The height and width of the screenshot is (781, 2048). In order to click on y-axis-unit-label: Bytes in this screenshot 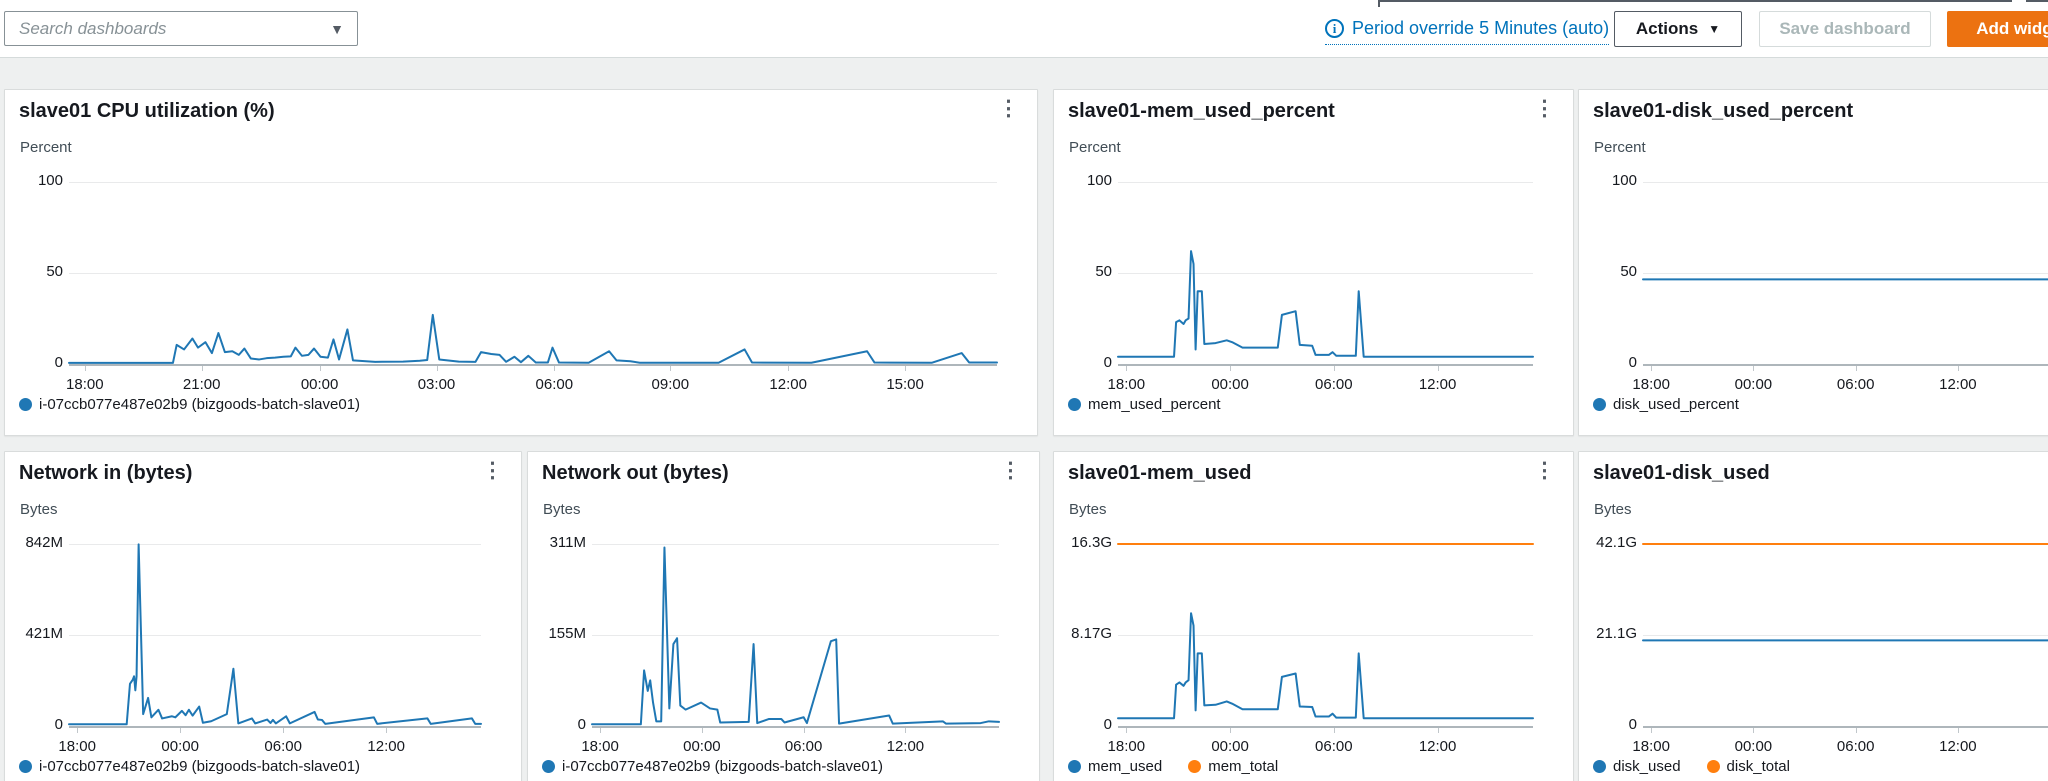, I will do `click(39, 509)`.